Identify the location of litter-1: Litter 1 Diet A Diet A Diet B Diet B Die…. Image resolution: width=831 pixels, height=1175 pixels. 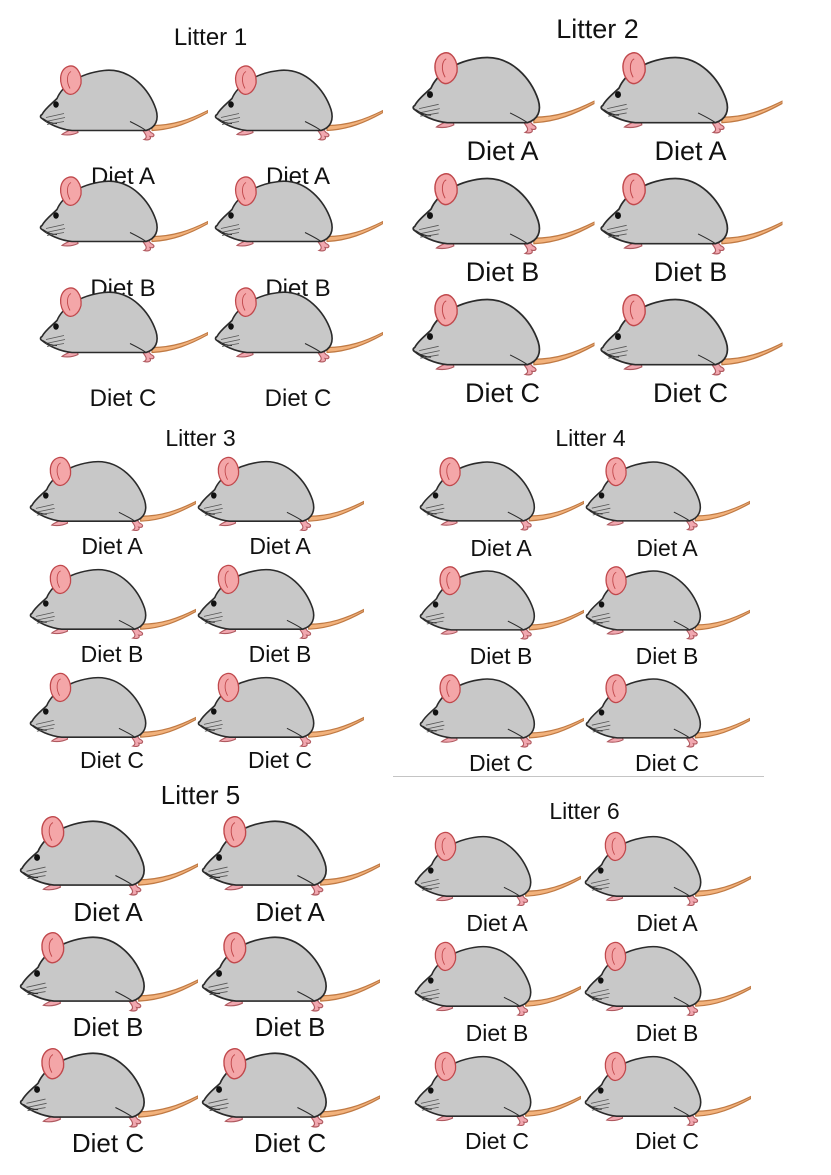
(210, 218).